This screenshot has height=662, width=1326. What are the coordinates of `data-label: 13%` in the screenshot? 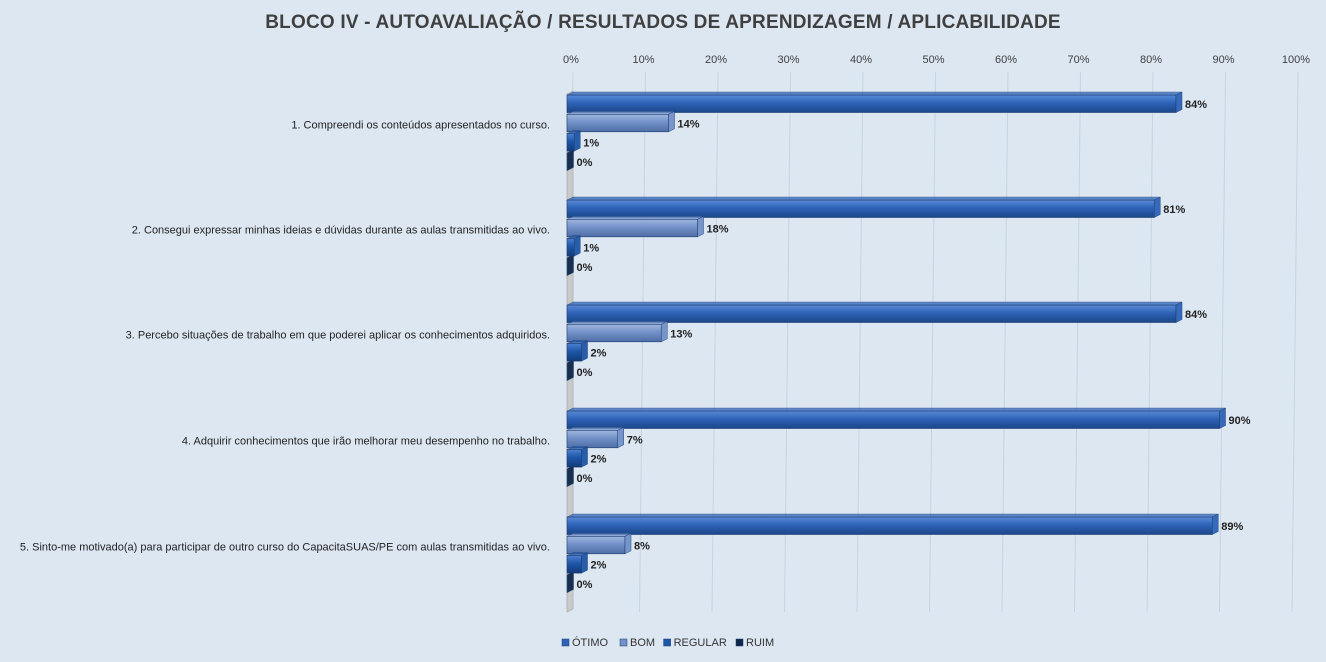 It's located at (681, 334).